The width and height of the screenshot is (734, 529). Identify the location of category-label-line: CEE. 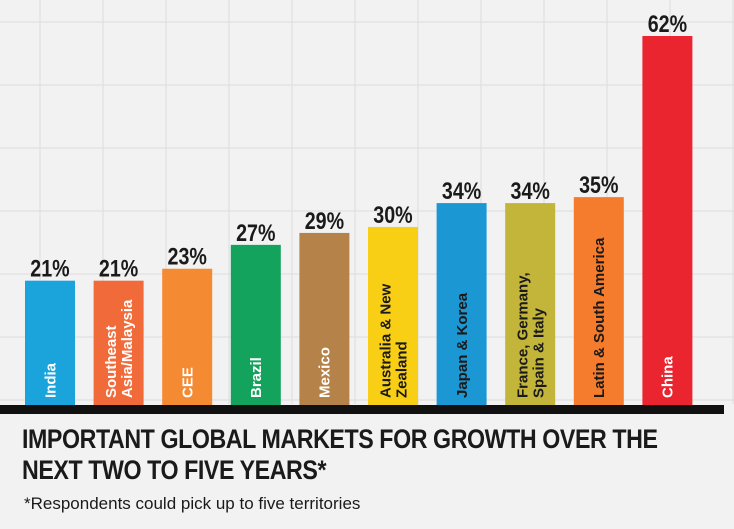
(187, 382).